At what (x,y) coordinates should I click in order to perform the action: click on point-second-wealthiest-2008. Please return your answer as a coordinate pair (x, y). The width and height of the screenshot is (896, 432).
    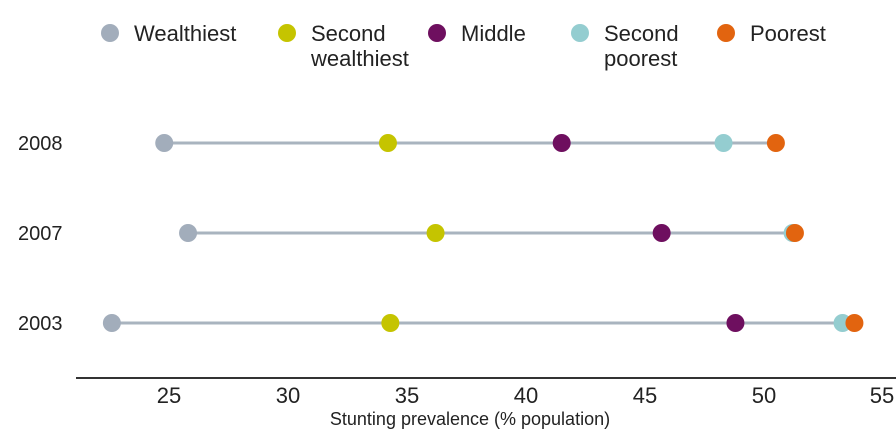
    Looking at the image, I should click on (387, 143).